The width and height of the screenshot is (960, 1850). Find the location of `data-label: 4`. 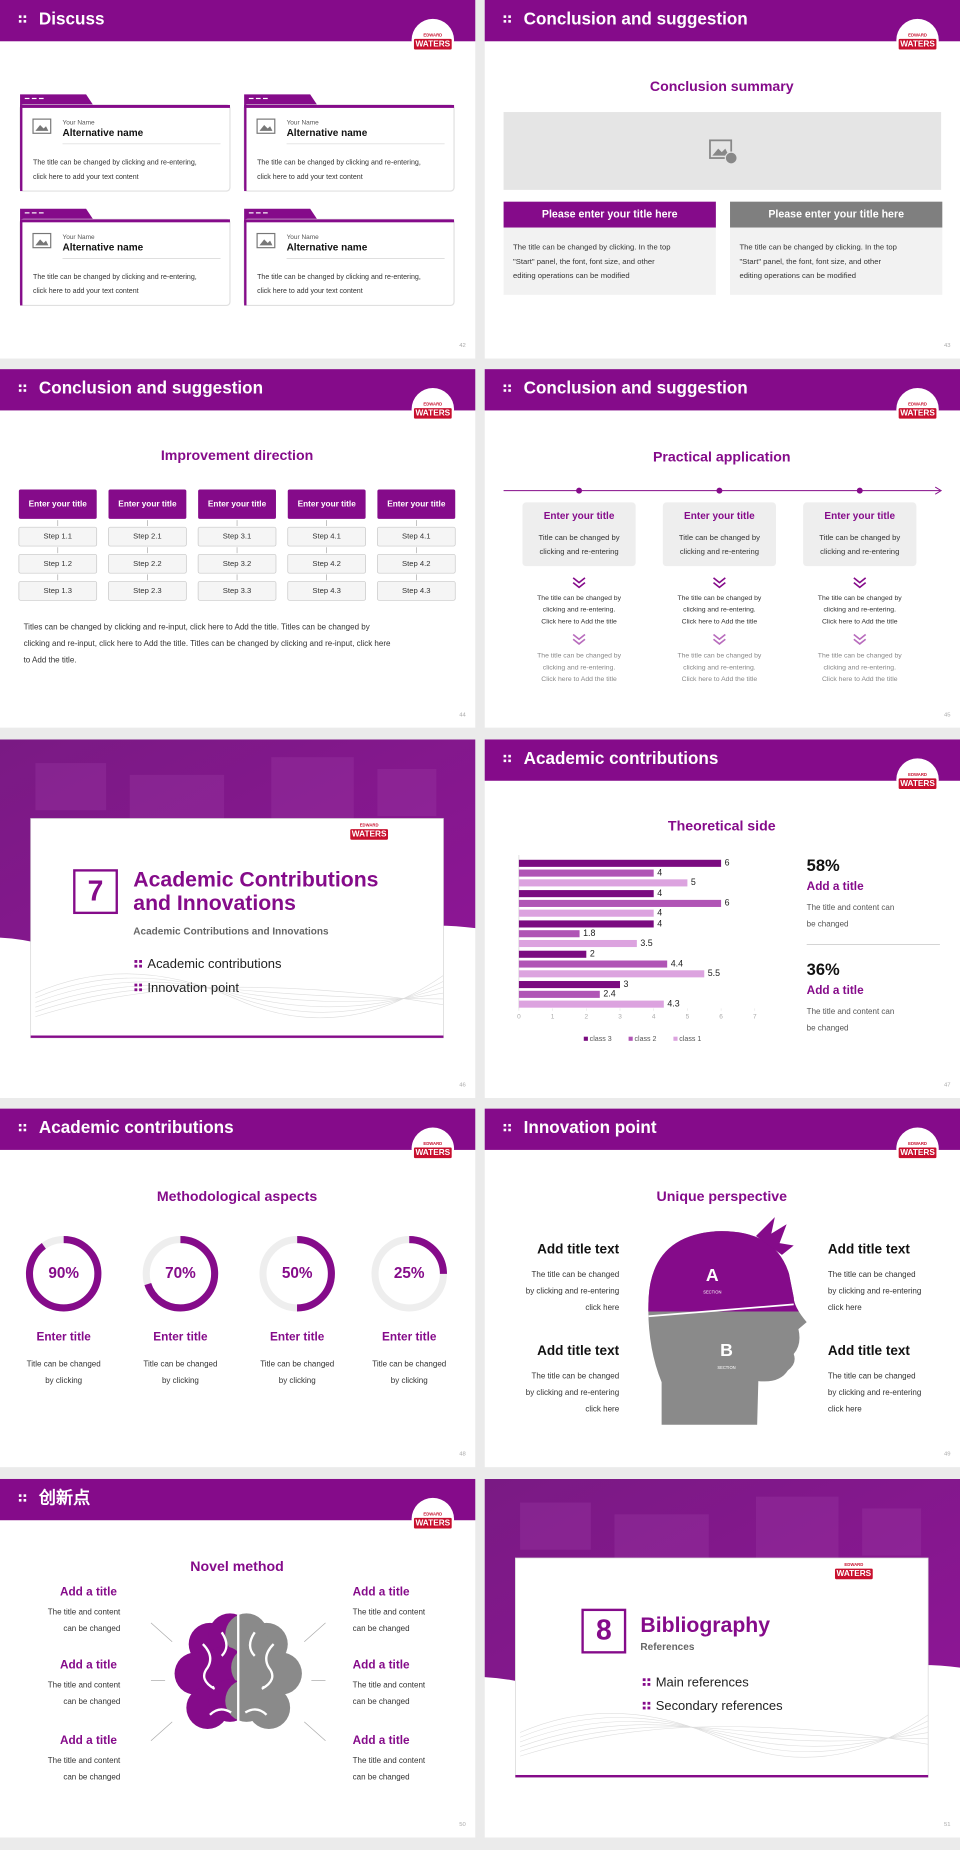

data-label: 4 is located at coordinates (659, 872).